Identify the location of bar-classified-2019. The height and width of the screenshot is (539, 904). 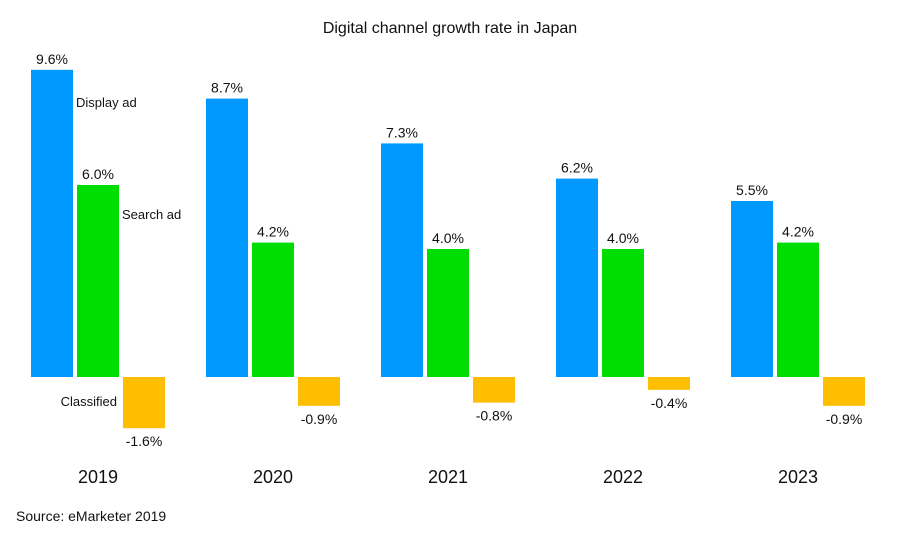
(144, 403).